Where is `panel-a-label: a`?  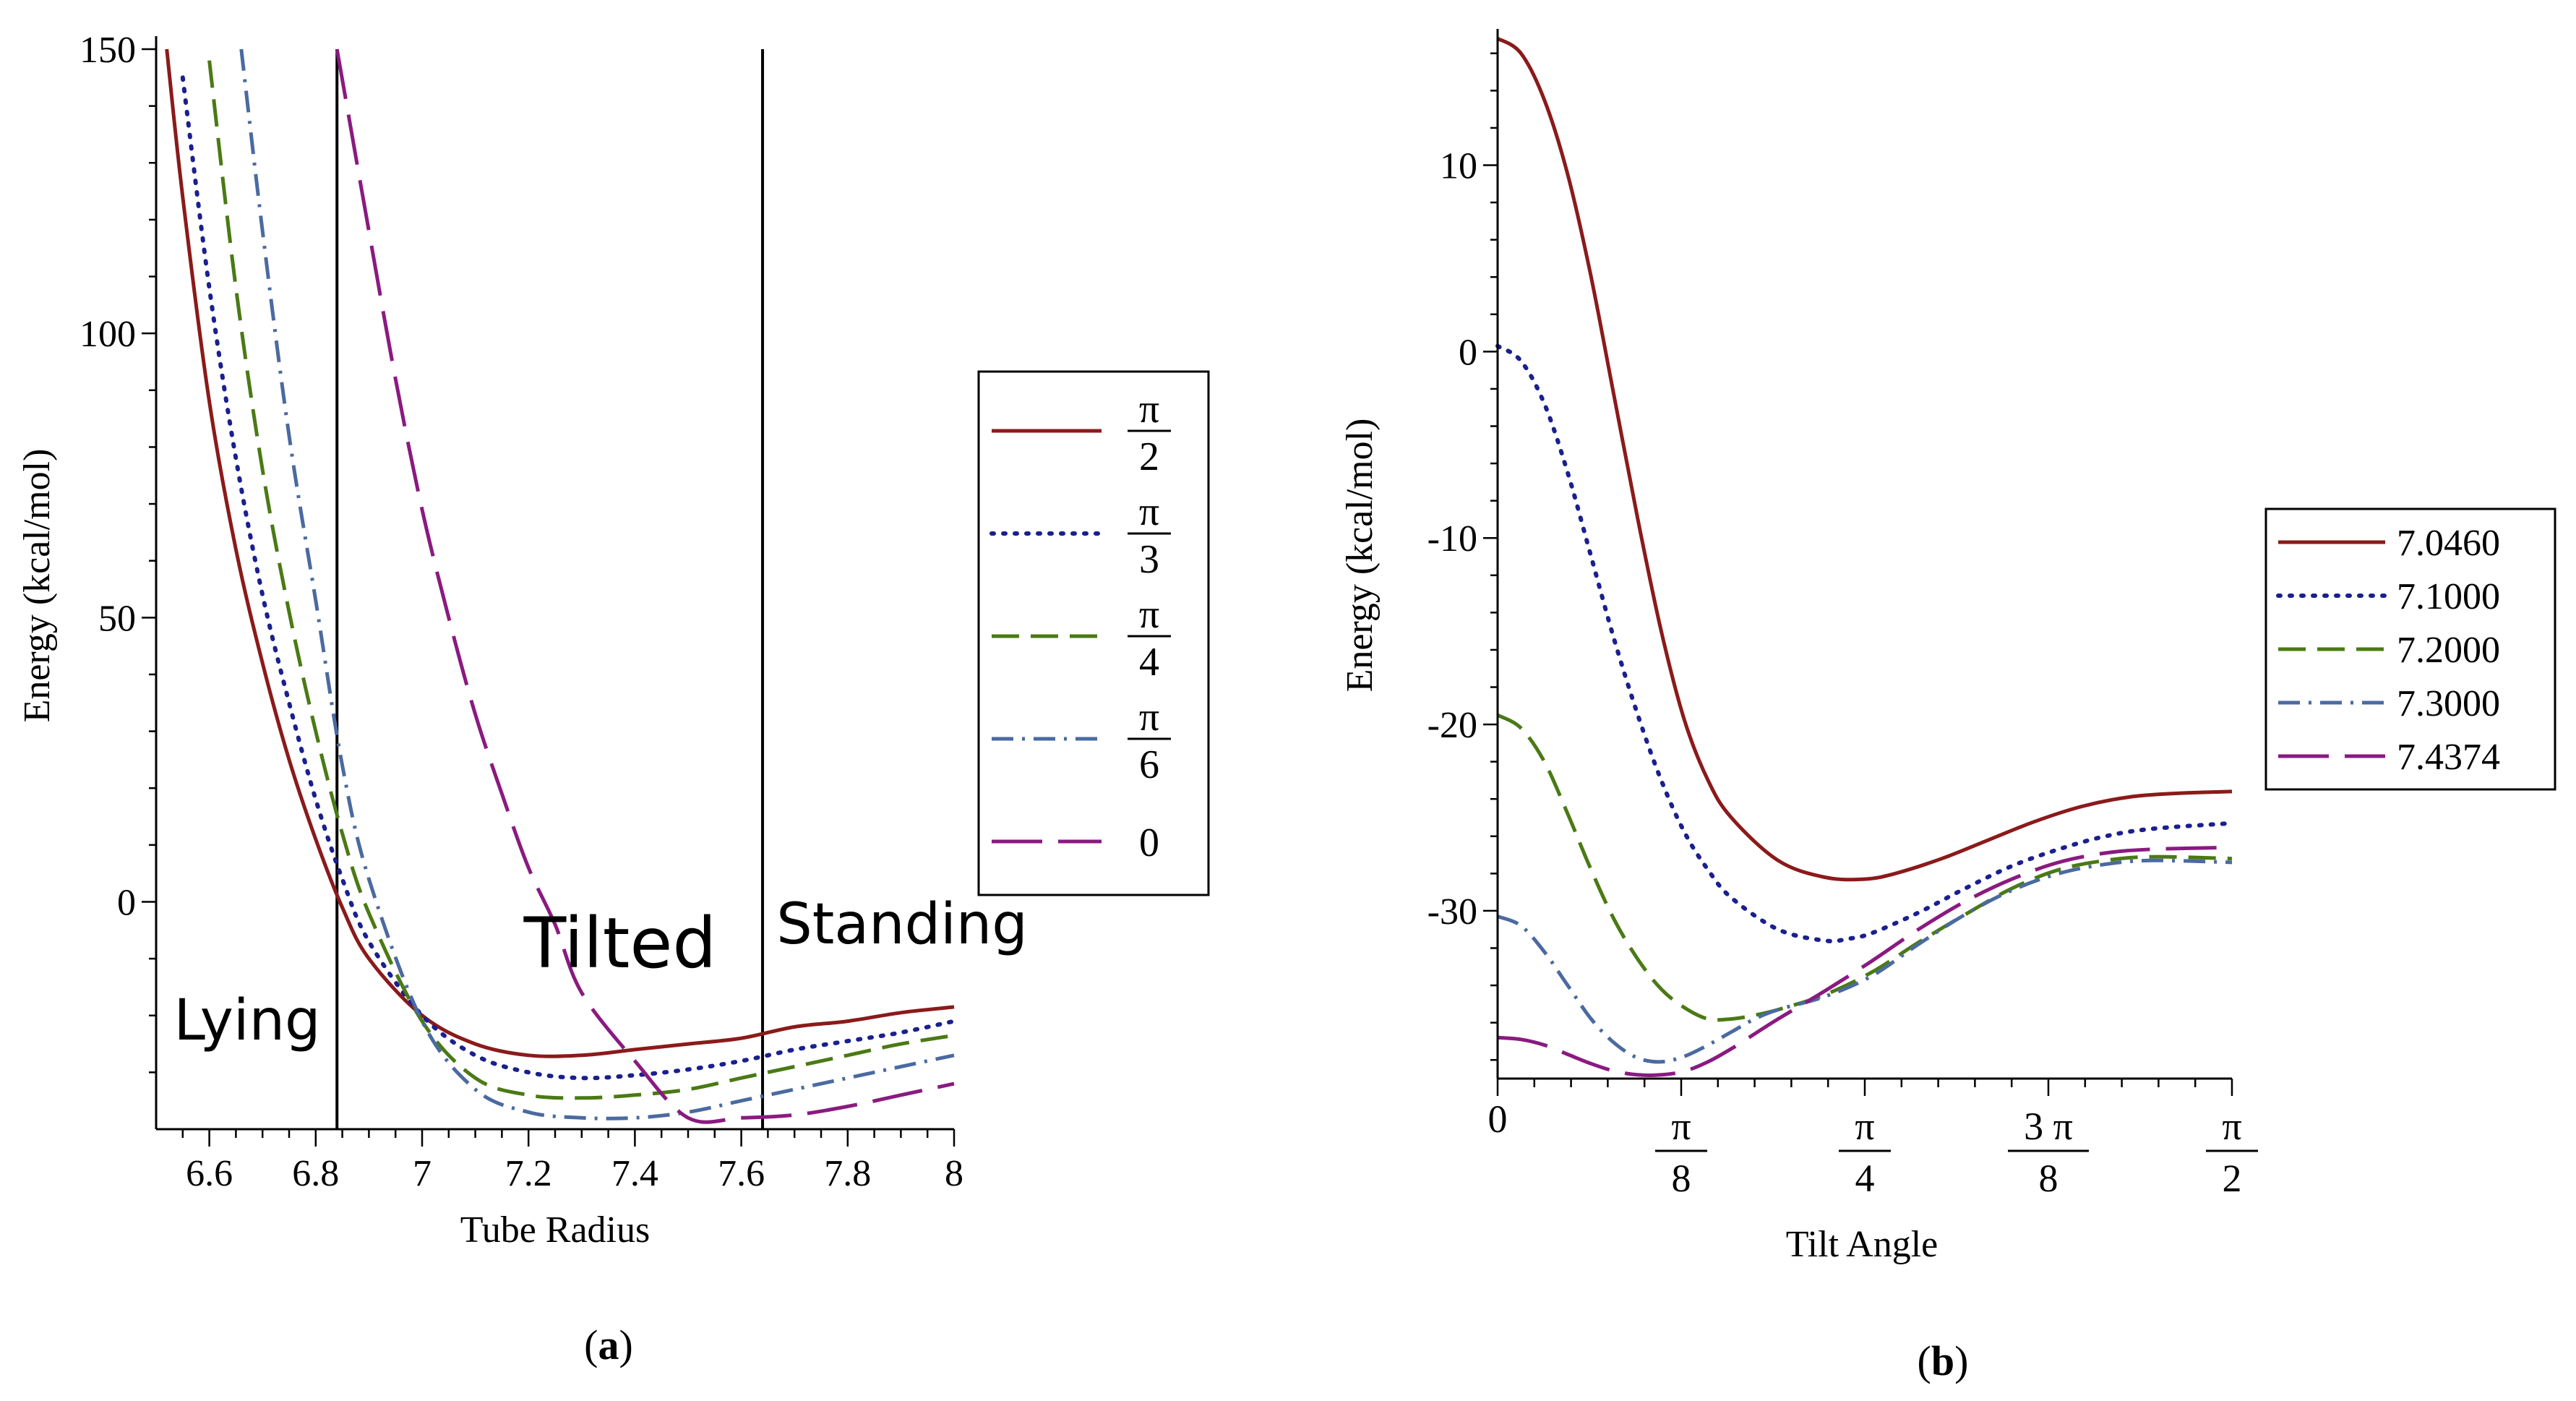
panel-a-label: a is located at coordinates (609, 1344).